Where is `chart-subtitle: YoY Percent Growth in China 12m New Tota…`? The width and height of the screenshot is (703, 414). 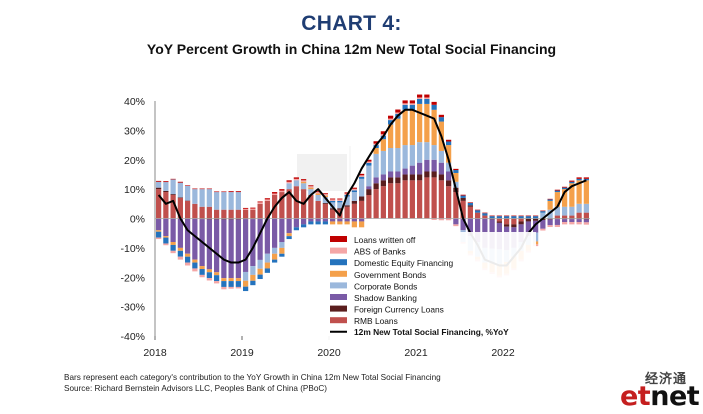
chart-subtitle: YoY Percent Growth in China 12m New Tota… is located at coordinates (351, 49).